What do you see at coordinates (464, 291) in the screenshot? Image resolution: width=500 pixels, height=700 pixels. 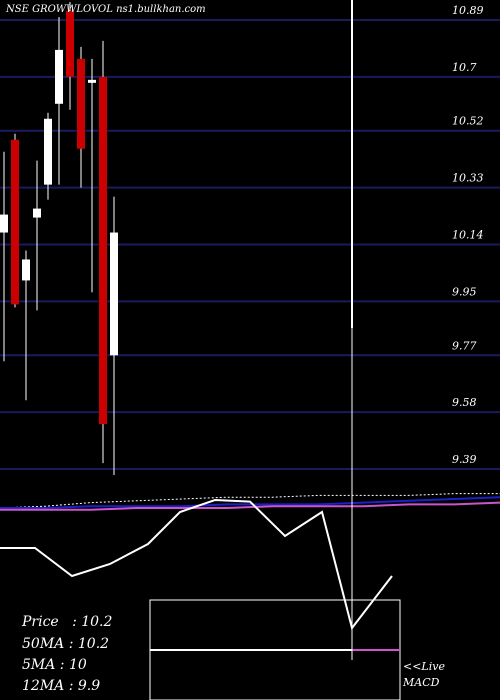 I see `y-tick-label: 9.95` at bounding box center [464, 291].